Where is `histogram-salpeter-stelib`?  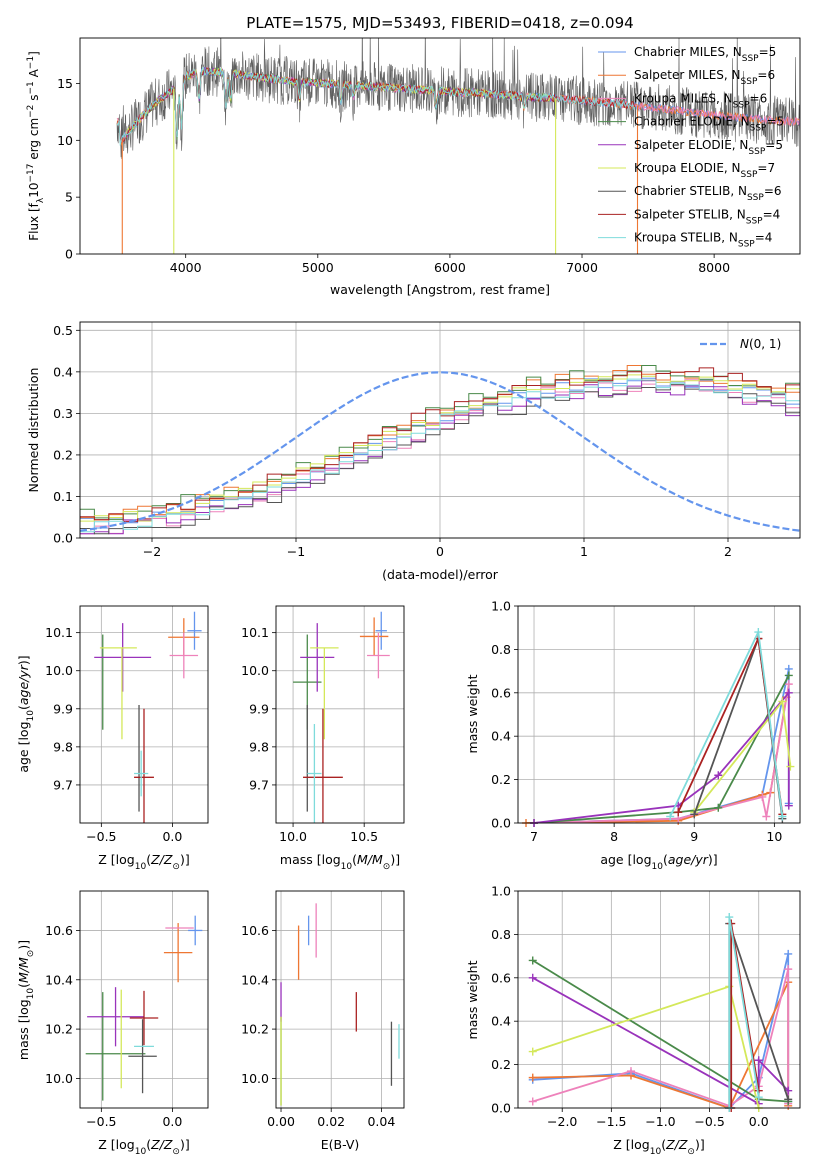
histogram-salpeter-stelib is located at coordinates (440, 445).